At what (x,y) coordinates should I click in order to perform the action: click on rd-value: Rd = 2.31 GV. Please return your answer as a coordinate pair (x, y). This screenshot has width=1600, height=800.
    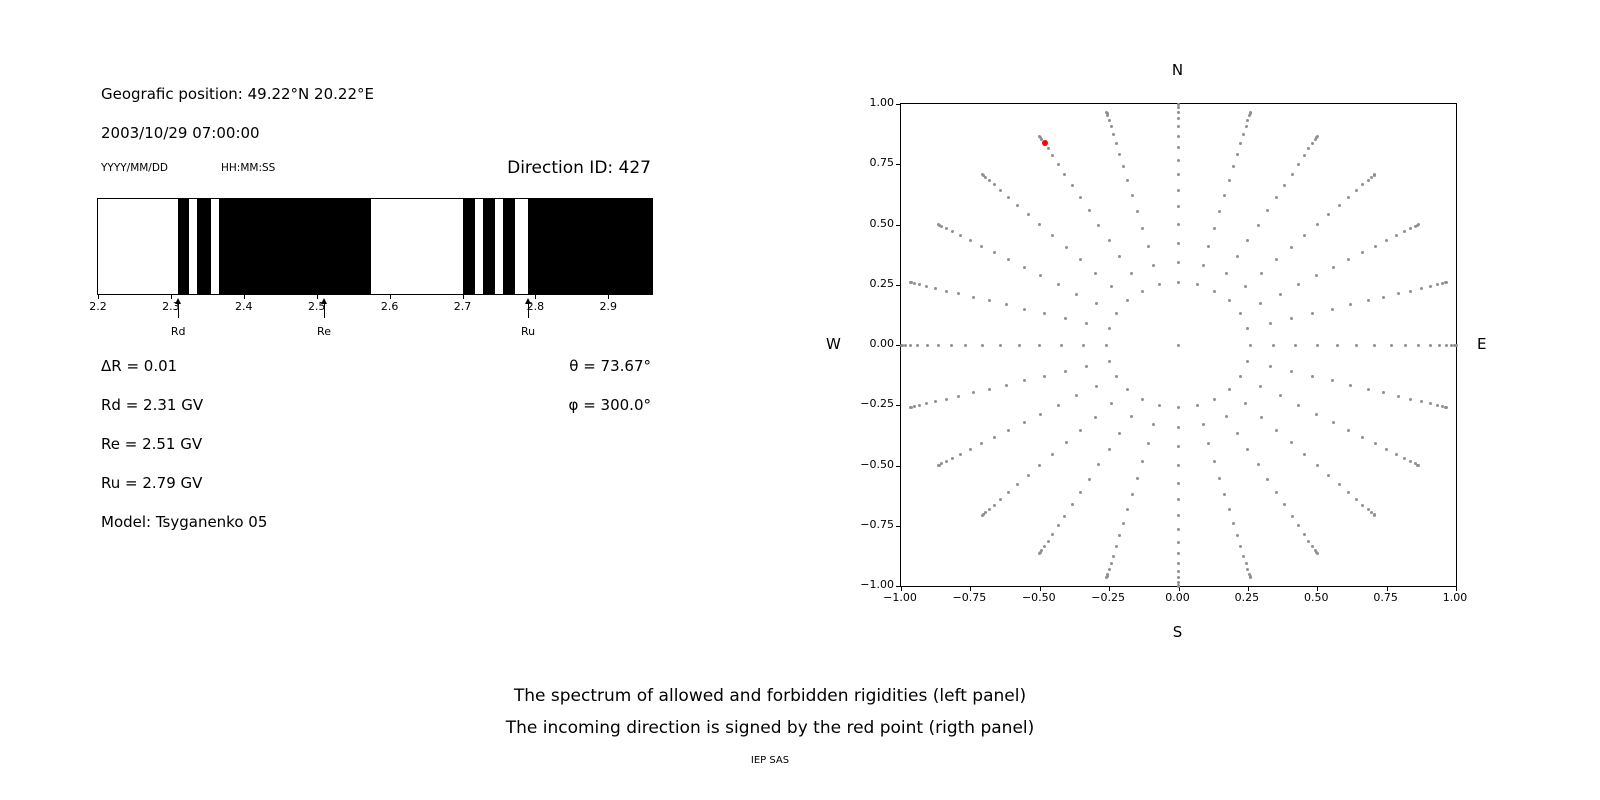
    Looking at the image, I should click on (152, 405).